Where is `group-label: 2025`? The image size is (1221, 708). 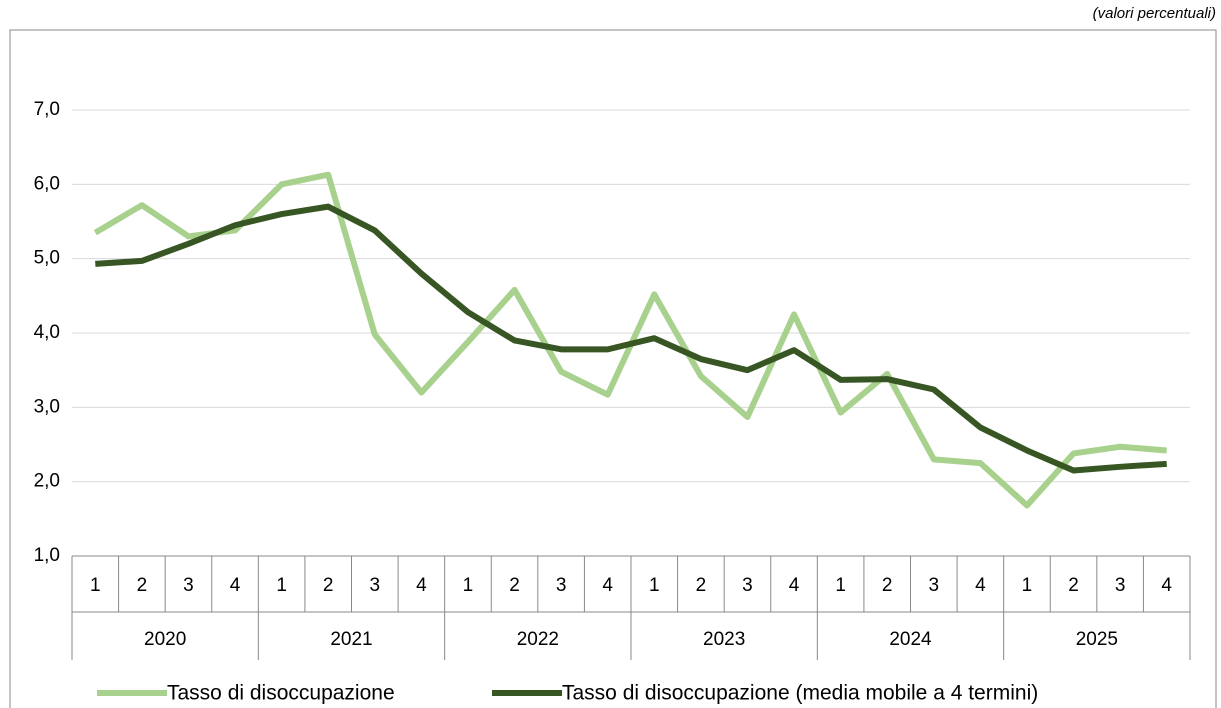
group-label: 2025 is located at coordinates (1097, 639).